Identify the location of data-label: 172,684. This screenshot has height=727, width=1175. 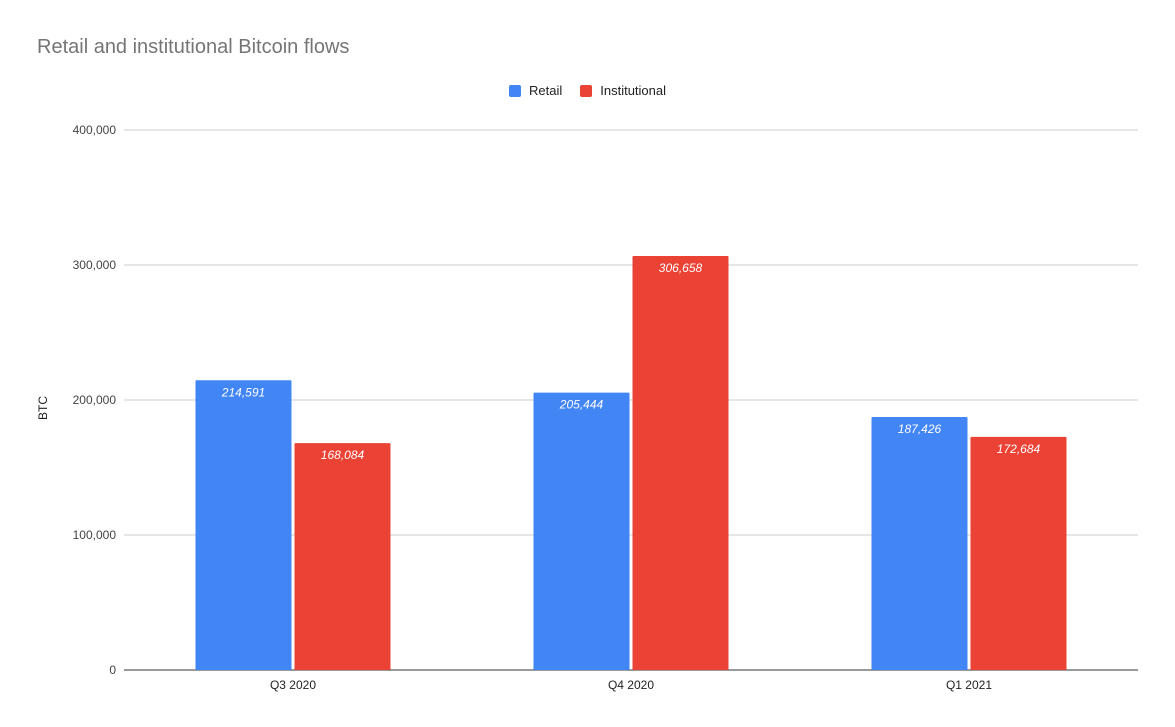
(1019, 449).